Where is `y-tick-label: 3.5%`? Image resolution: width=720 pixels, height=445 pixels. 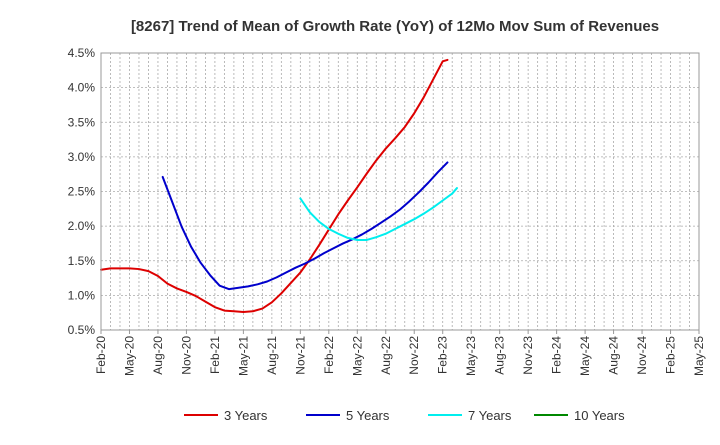 y-tick-label: 3.5% is located at coordinates (82, 122).